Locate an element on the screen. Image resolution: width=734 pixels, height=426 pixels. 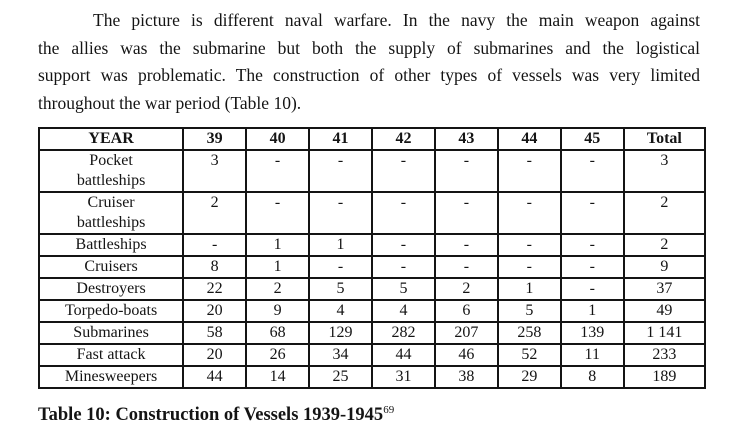
table-row: Destroyers 22 2 5 5 2 1-37 is located at coordinates (372, 289).